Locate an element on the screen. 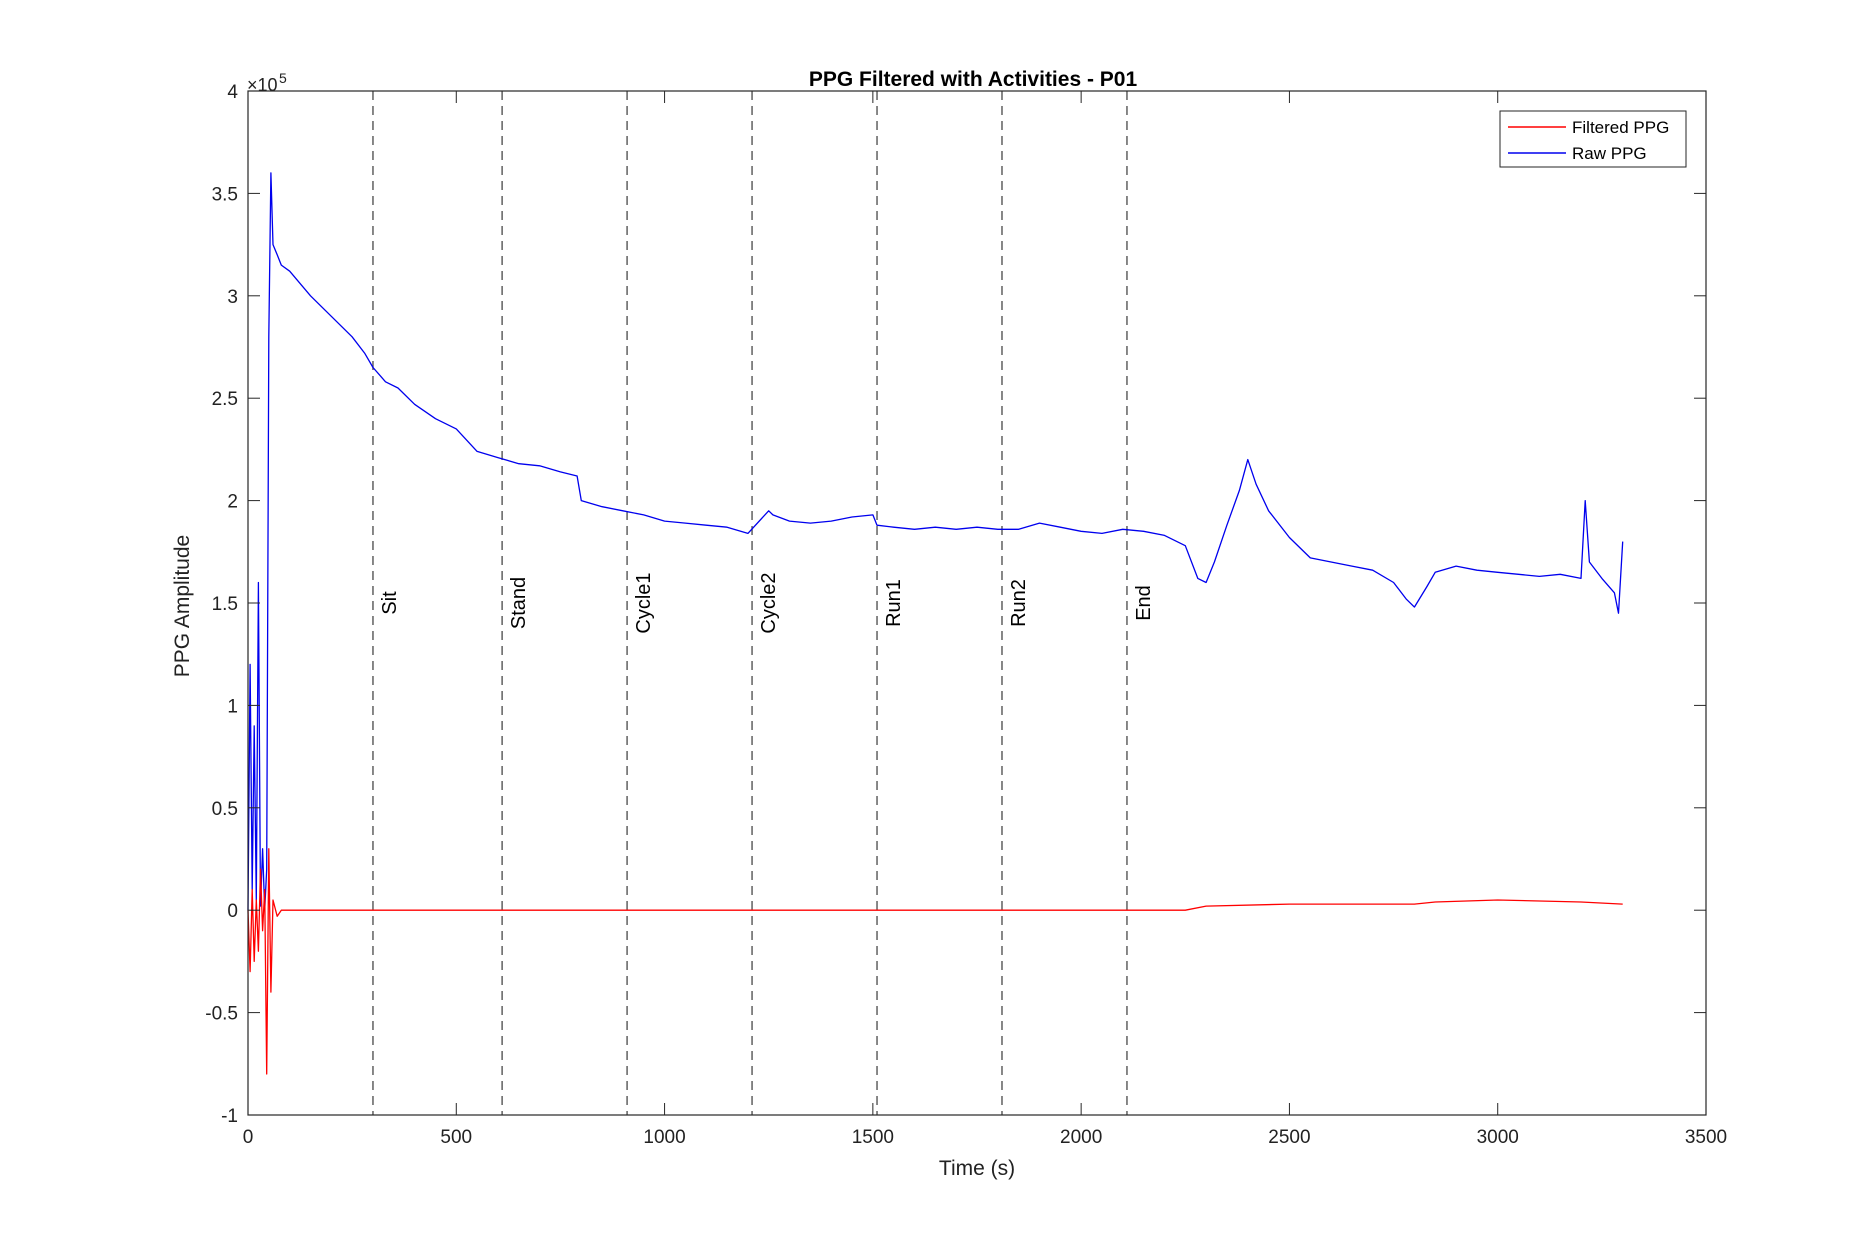 Image resolution: width=1875 pixels, height=1250 pixels. y-axis-label: PPG Amplitude is located at coordinates (182, 606).